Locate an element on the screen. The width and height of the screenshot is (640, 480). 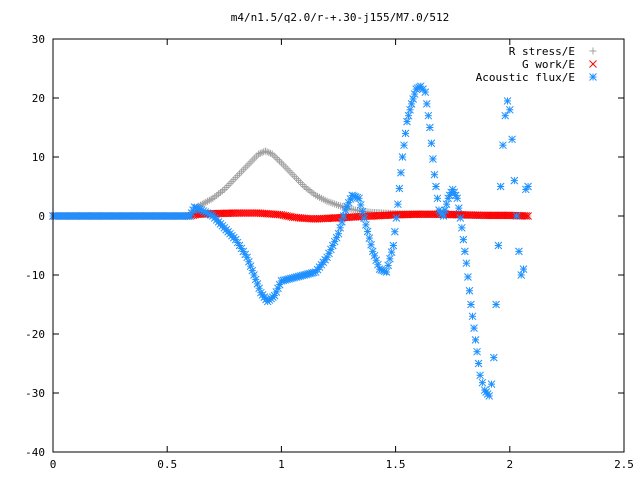
y-tick-label: 0 is located at coordinates (41, 216).